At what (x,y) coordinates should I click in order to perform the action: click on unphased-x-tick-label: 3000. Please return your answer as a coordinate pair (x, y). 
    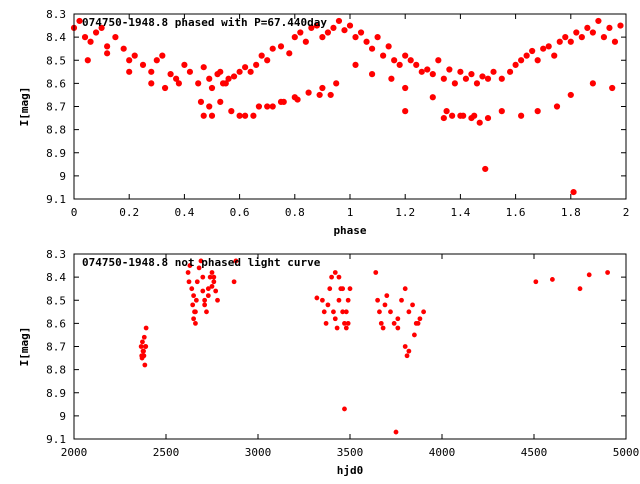
    Looking at the image, I should click on (258, 452).